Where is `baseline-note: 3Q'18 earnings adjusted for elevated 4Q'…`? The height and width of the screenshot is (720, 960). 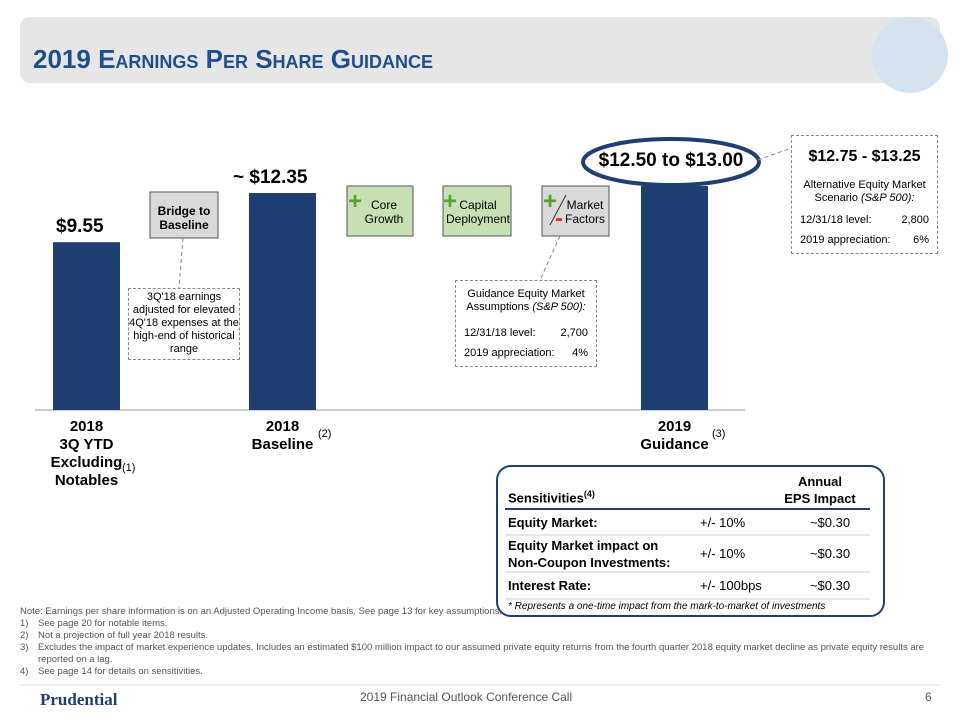 baseline-note: 3Q'18 earnings adjusted for elevated 4Q'… is located at coordinates (184, 324).